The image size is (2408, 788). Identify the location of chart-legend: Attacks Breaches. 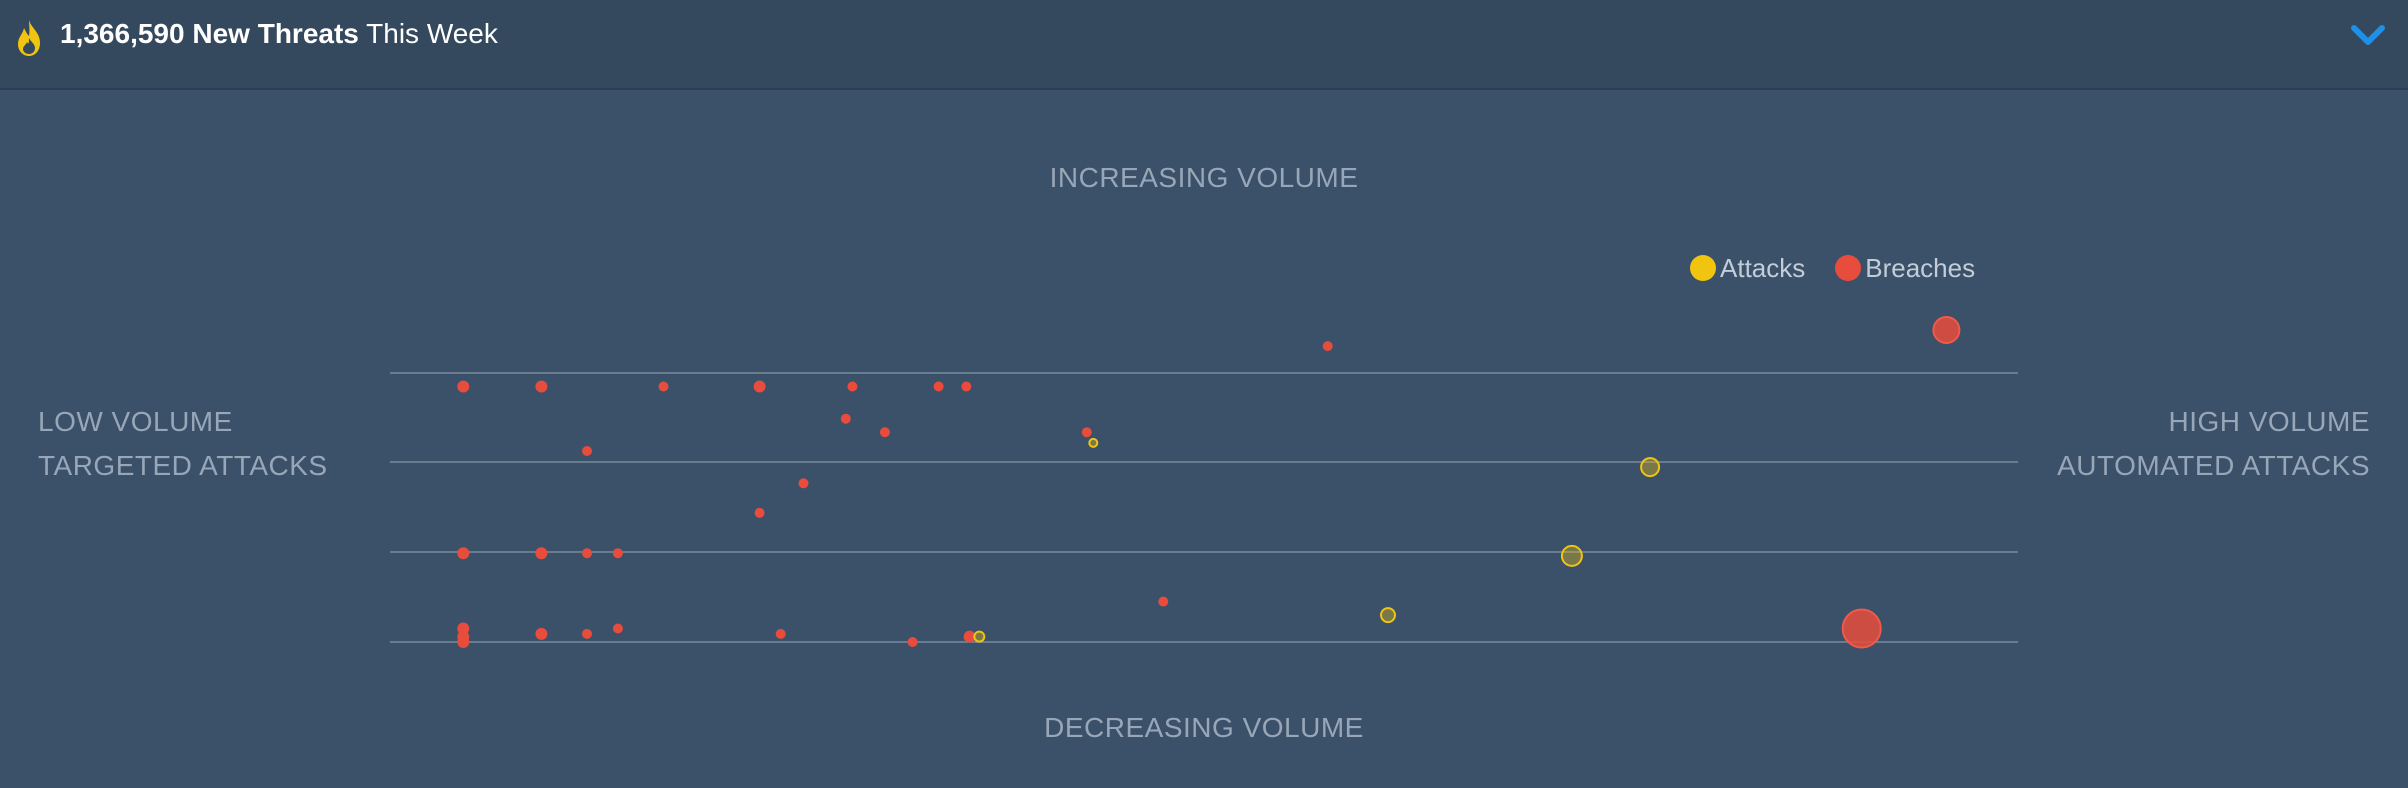
(1847, 268).